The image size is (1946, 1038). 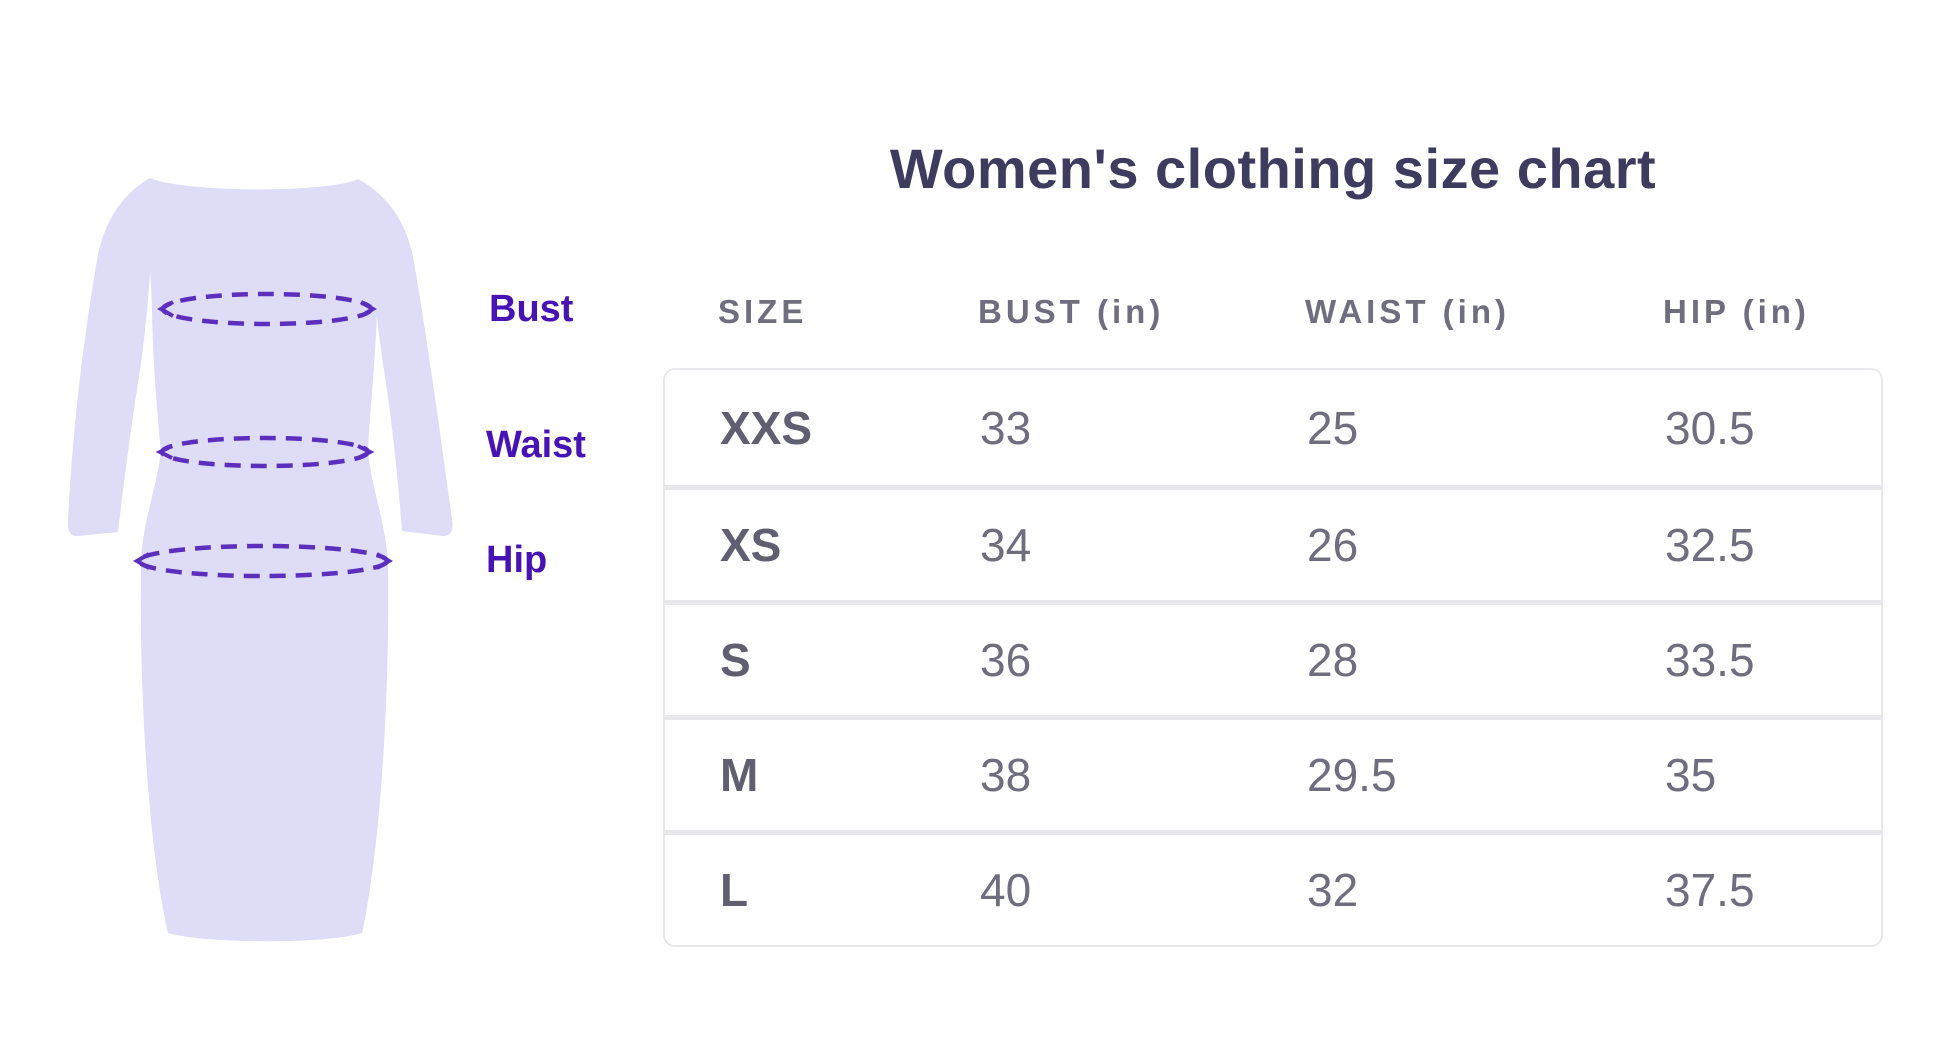 What do you see at coordinates (264, 560) in the screenshot?
I see `dress-body` at bounding box center [264, 560].